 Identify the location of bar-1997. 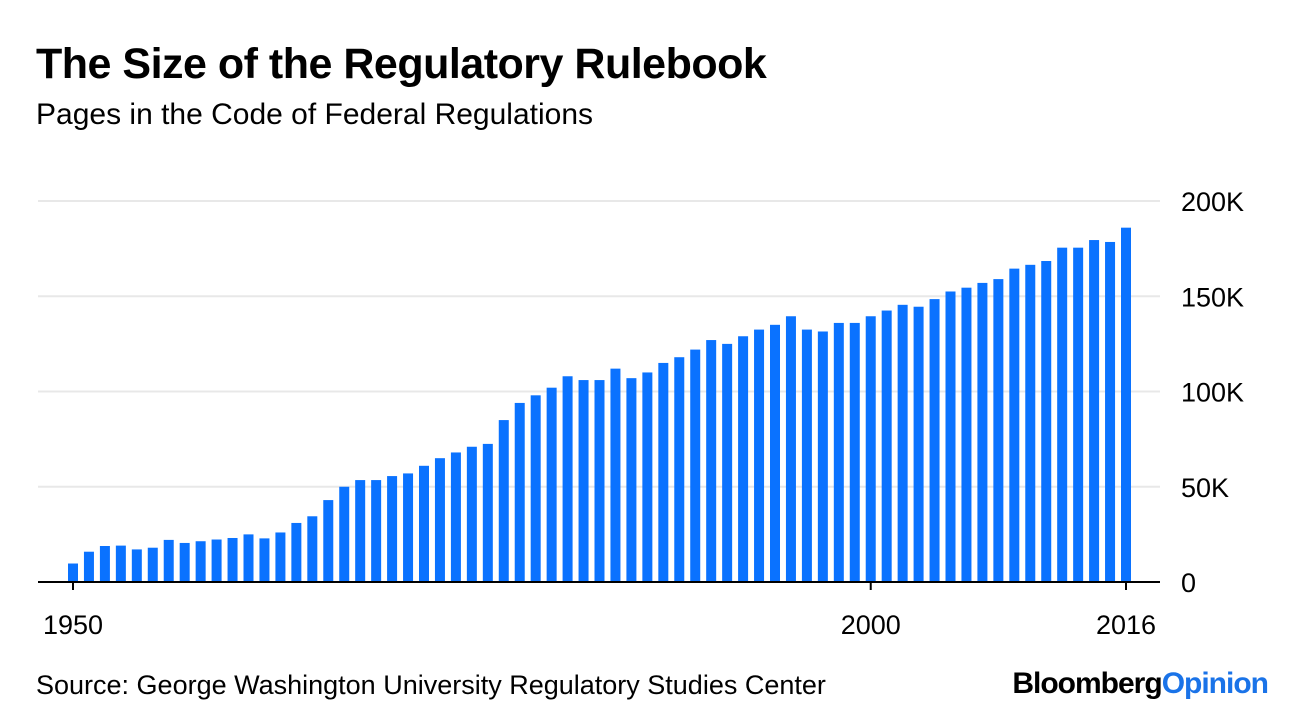
(822, 456).